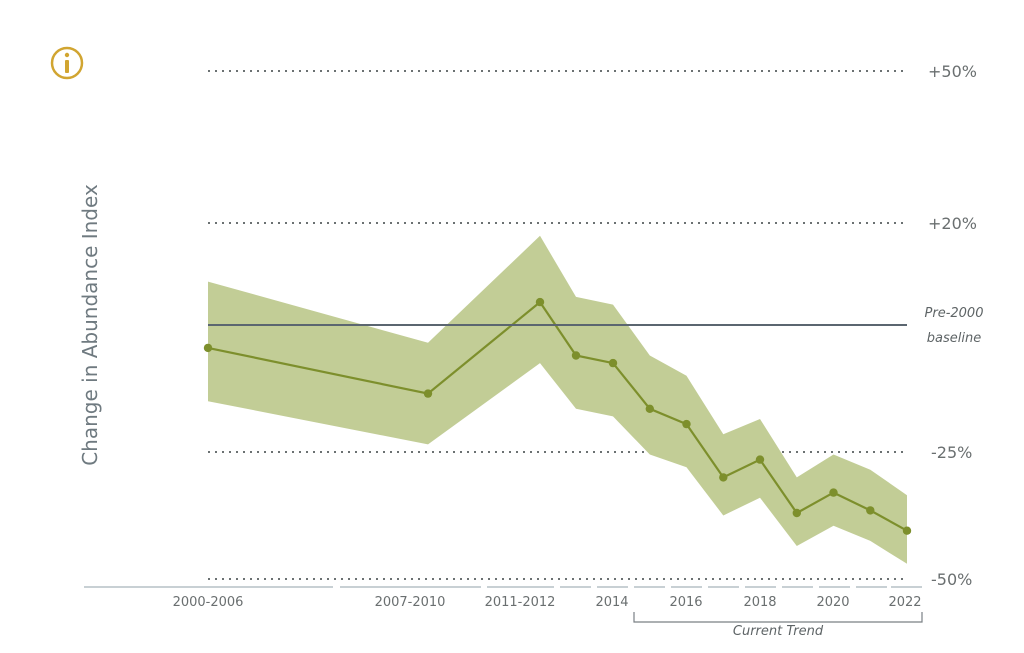 Image resolution: width=1024 pixels, height=653 pixels. What do you see at coordinates (778, 631) in the screenshot?
I see `current-trend-label: Current Trend` at bounding box center [778, 631].